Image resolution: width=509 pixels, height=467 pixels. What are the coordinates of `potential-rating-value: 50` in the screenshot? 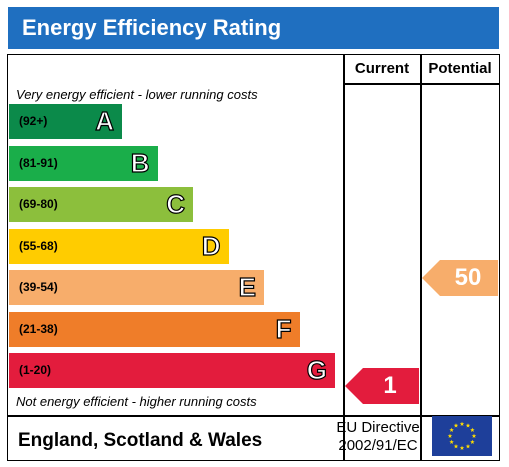 It's located at (468, 277).